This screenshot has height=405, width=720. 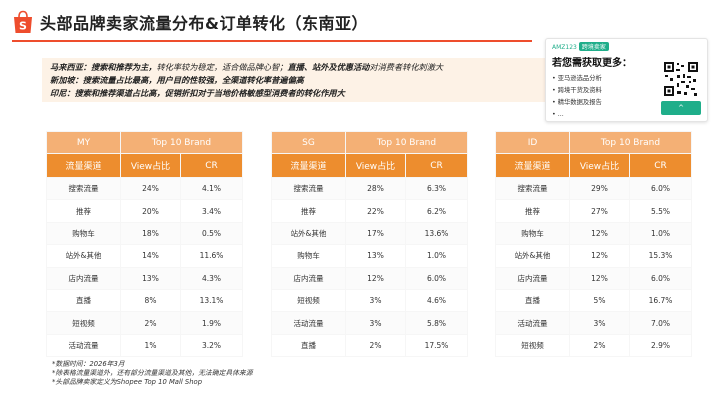 I want to click on cr-cell: 3.2%, so click(x=211, y=345).